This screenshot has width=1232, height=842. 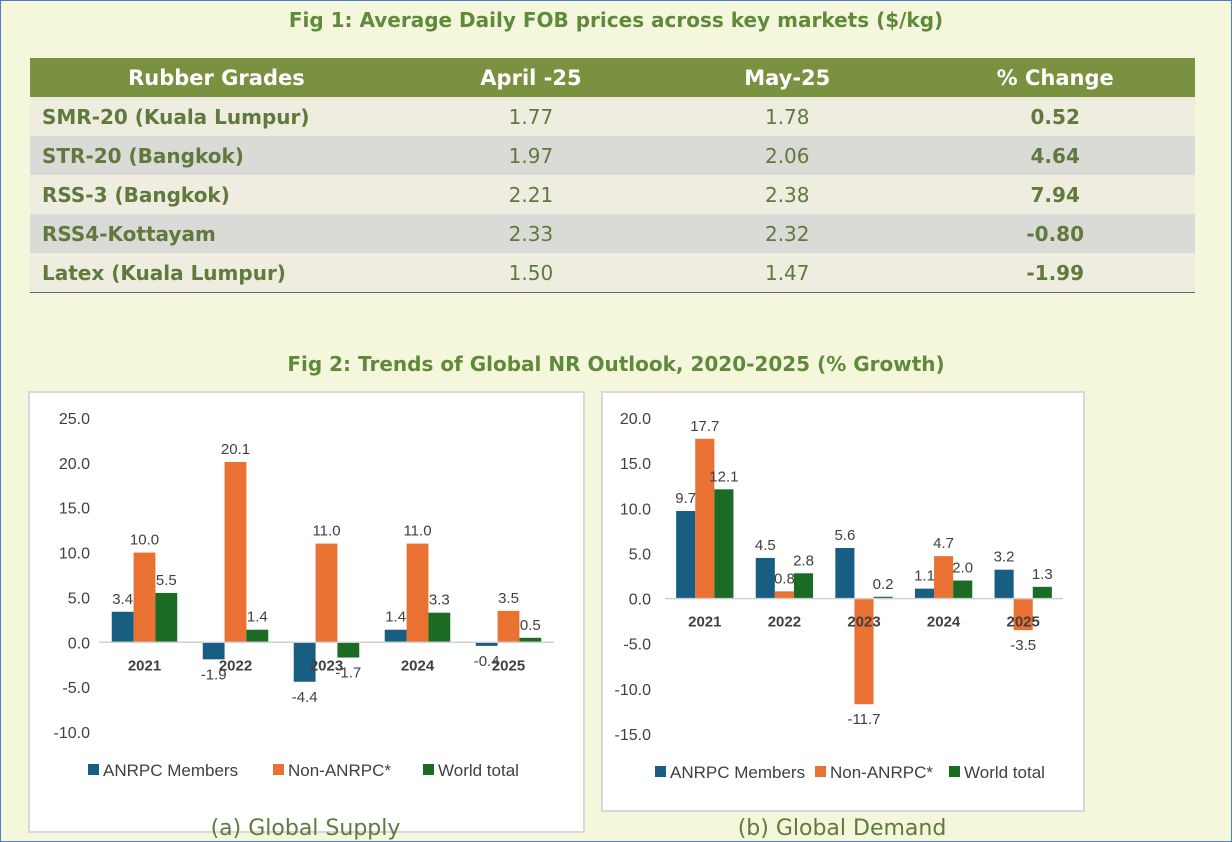 What do you see at coordinates (487, 661) in the screenshot?
I see `data-label: -0.4` at bounding box center [487, 661].